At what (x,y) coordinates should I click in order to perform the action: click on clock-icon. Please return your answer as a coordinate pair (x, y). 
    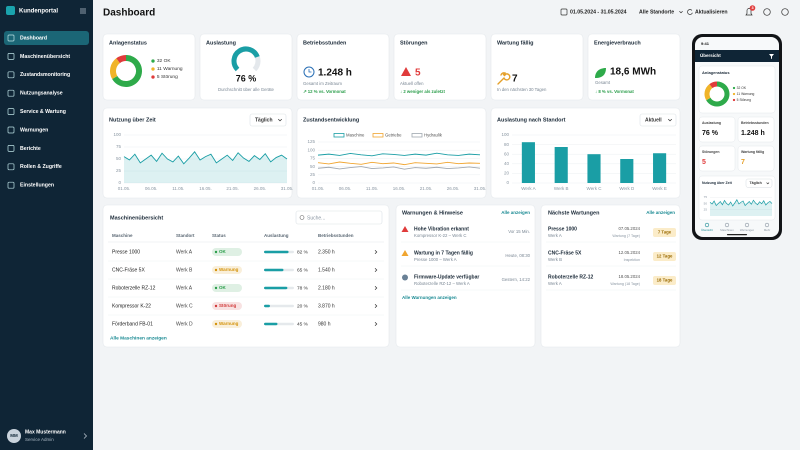
    Looking at the image, I should click on (309, 72).